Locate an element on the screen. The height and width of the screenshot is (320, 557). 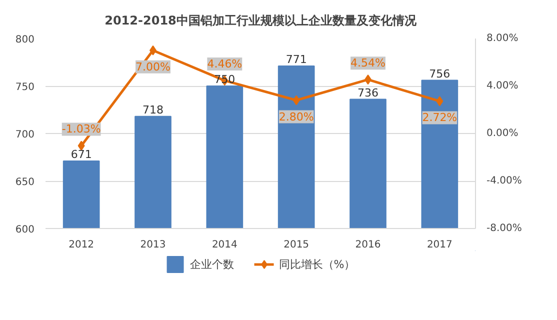
y-tick-label: 650 is located at coordinates (25, 182).